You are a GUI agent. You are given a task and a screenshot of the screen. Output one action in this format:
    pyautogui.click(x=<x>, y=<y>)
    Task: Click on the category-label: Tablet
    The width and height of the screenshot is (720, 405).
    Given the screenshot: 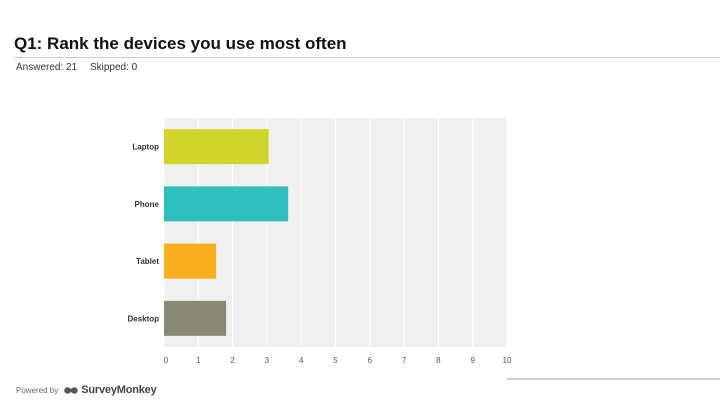 What is the action you would take?
    pyautogui.click(x=147, y=261)
    